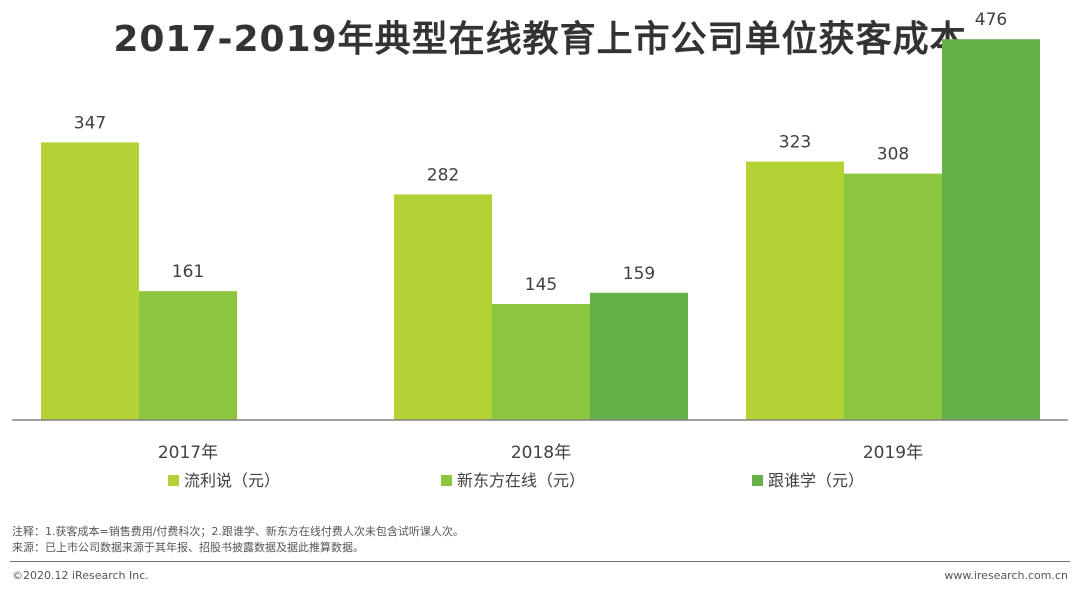  What do you see at coordinates (541, 453) in the screenshot?
I see `category-label: 2018年` at bounding box center [541, 453].